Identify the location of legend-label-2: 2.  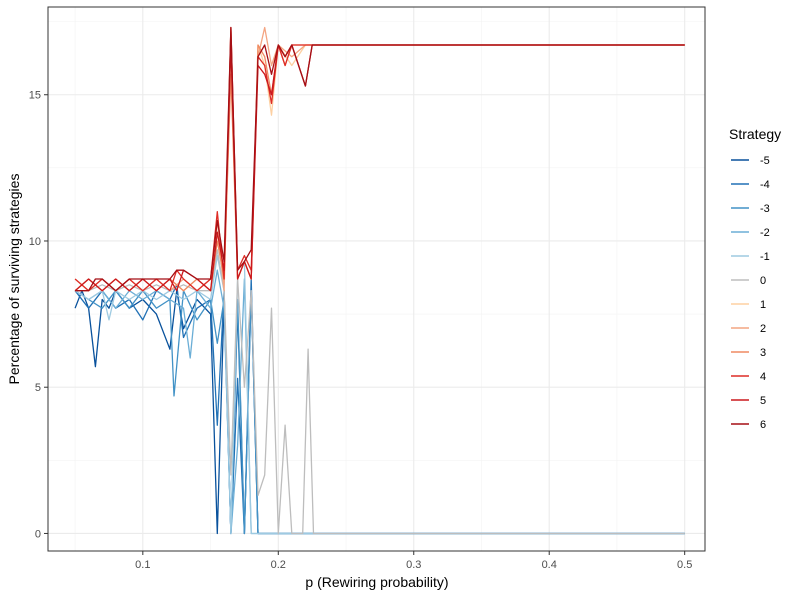
(763, 329).